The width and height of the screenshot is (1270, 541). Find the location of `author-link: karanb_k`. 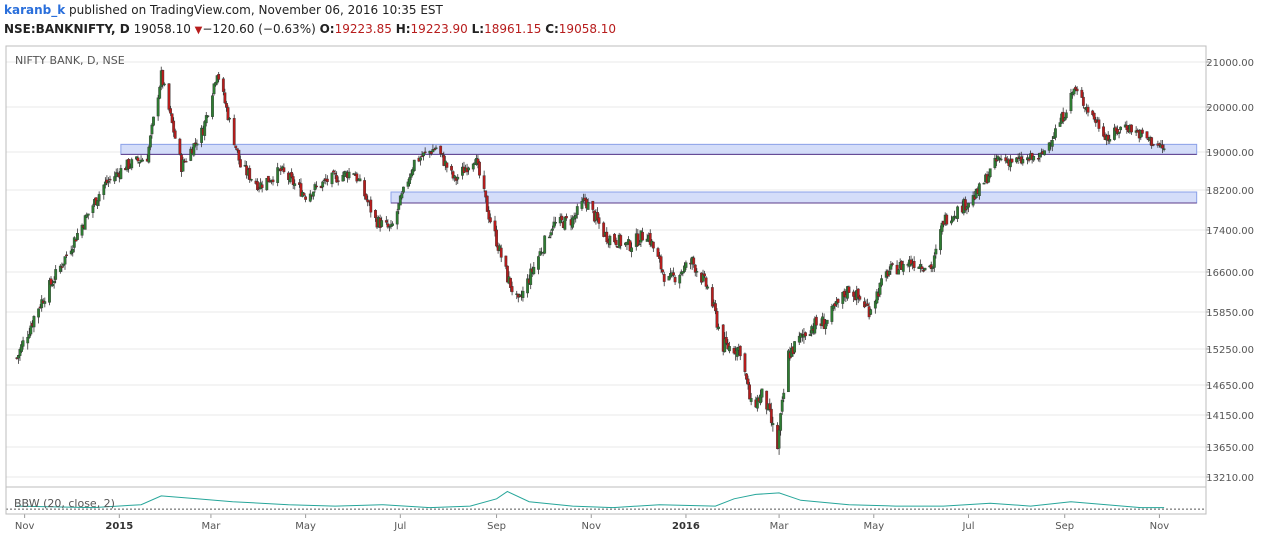

author-link: karanb_k is located at coordinates (35, 10).